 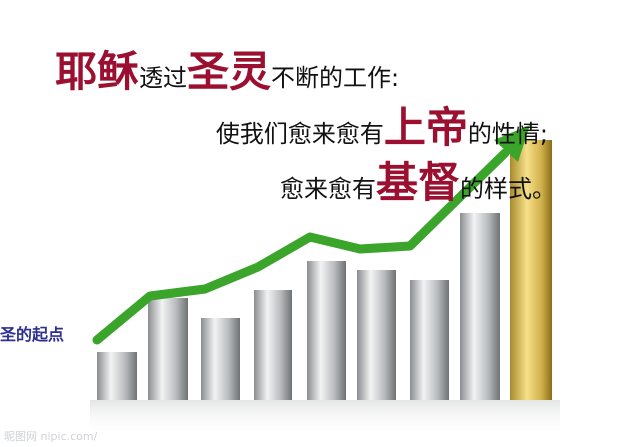 What do you see at coordinates (418, 182) in the screenshot?
I see `line-3: 愈来愈有基督的样式。` at bounding box center [418, 182].